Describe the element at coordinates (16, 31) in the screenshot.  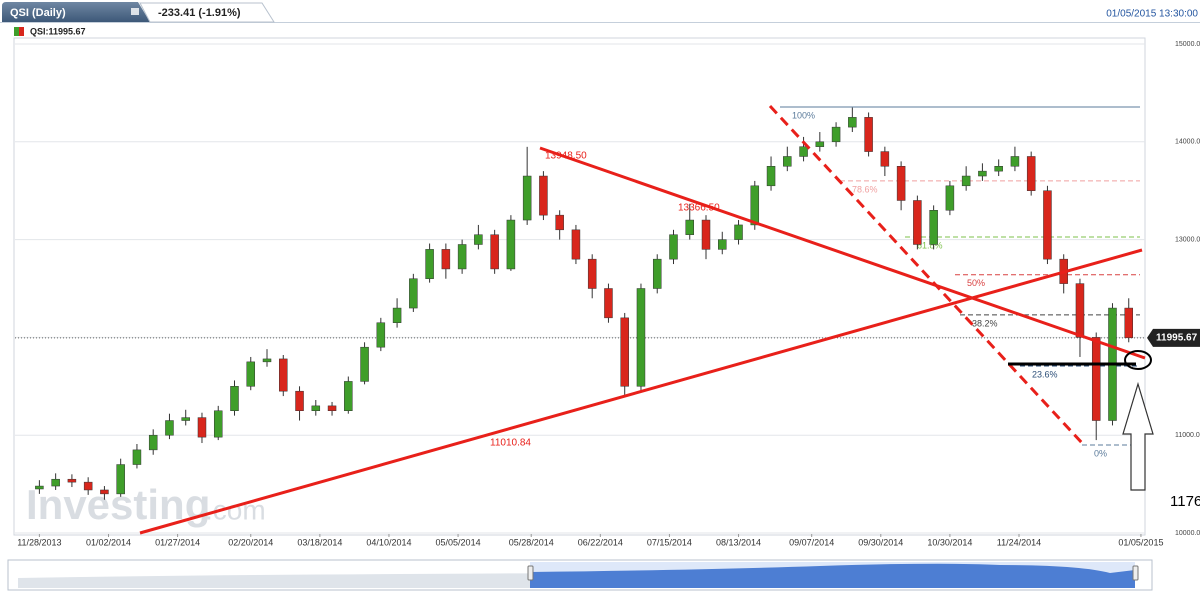
I see `icon-up` at that location.